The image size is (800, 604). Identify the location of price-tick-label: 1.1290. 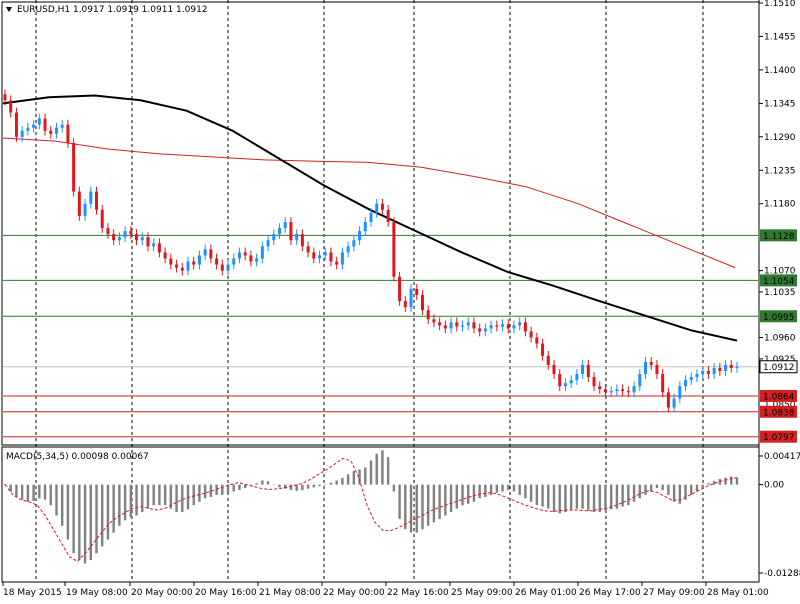
(780, 138).